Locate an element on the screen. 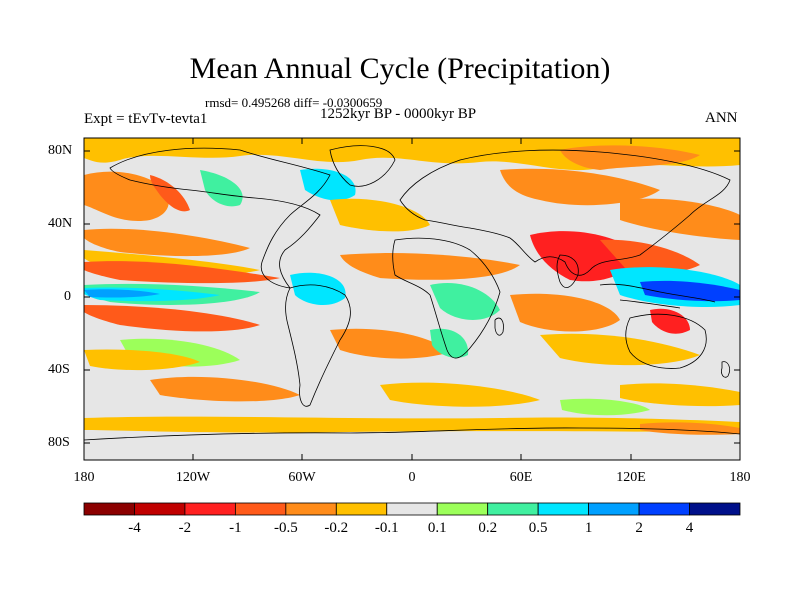 This screenshot has width=800, height=600. coast-madagascar is located at coordinates (499, 326).